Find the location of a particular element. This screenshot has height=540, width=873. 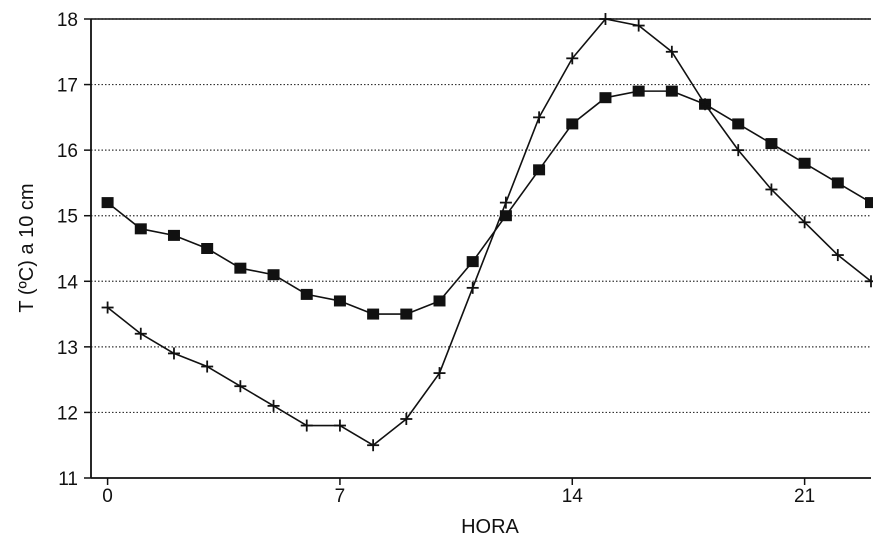

y-tick-label: 18 is located at coordinates (67, 20).